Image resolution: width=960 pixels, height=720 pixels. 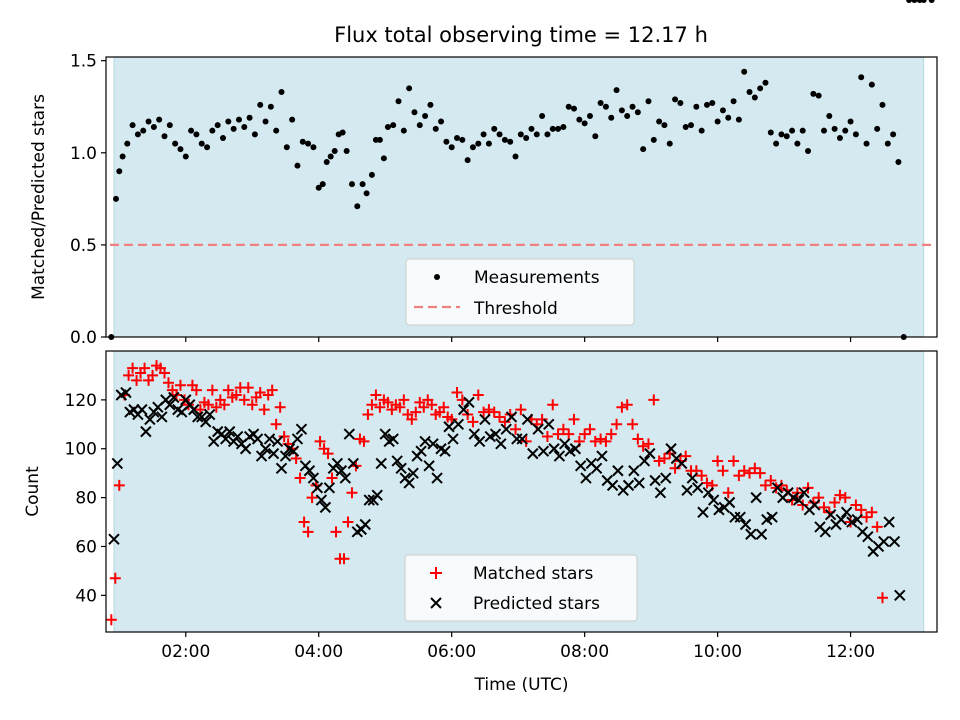 What do you see at coordinates (451, 652) in the screenshot?
I see `x-tick-label: 06:00` at bounding box center [451, 652].